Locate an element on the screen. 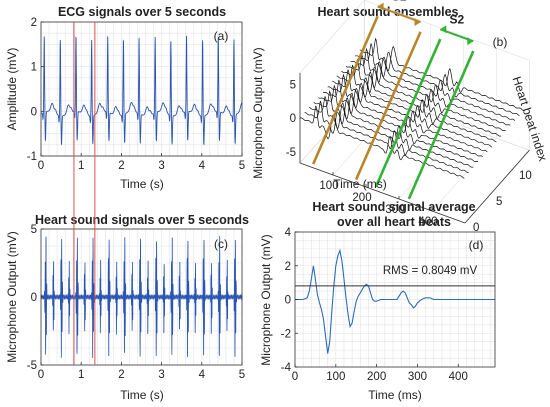 Image resolution: width=550 pixels, height=407 pixels. panel-b-annotations: S1 S2 is located at coordinates (393, 100).